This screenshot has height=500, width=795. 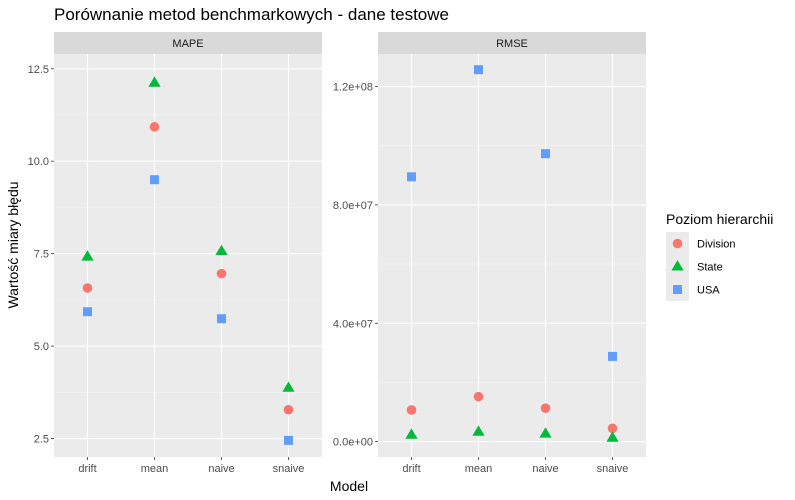 What do you see at coordinates (708, 291) in the screenshot?
I see `legend-label: USA` at bounding box center [708, 291].